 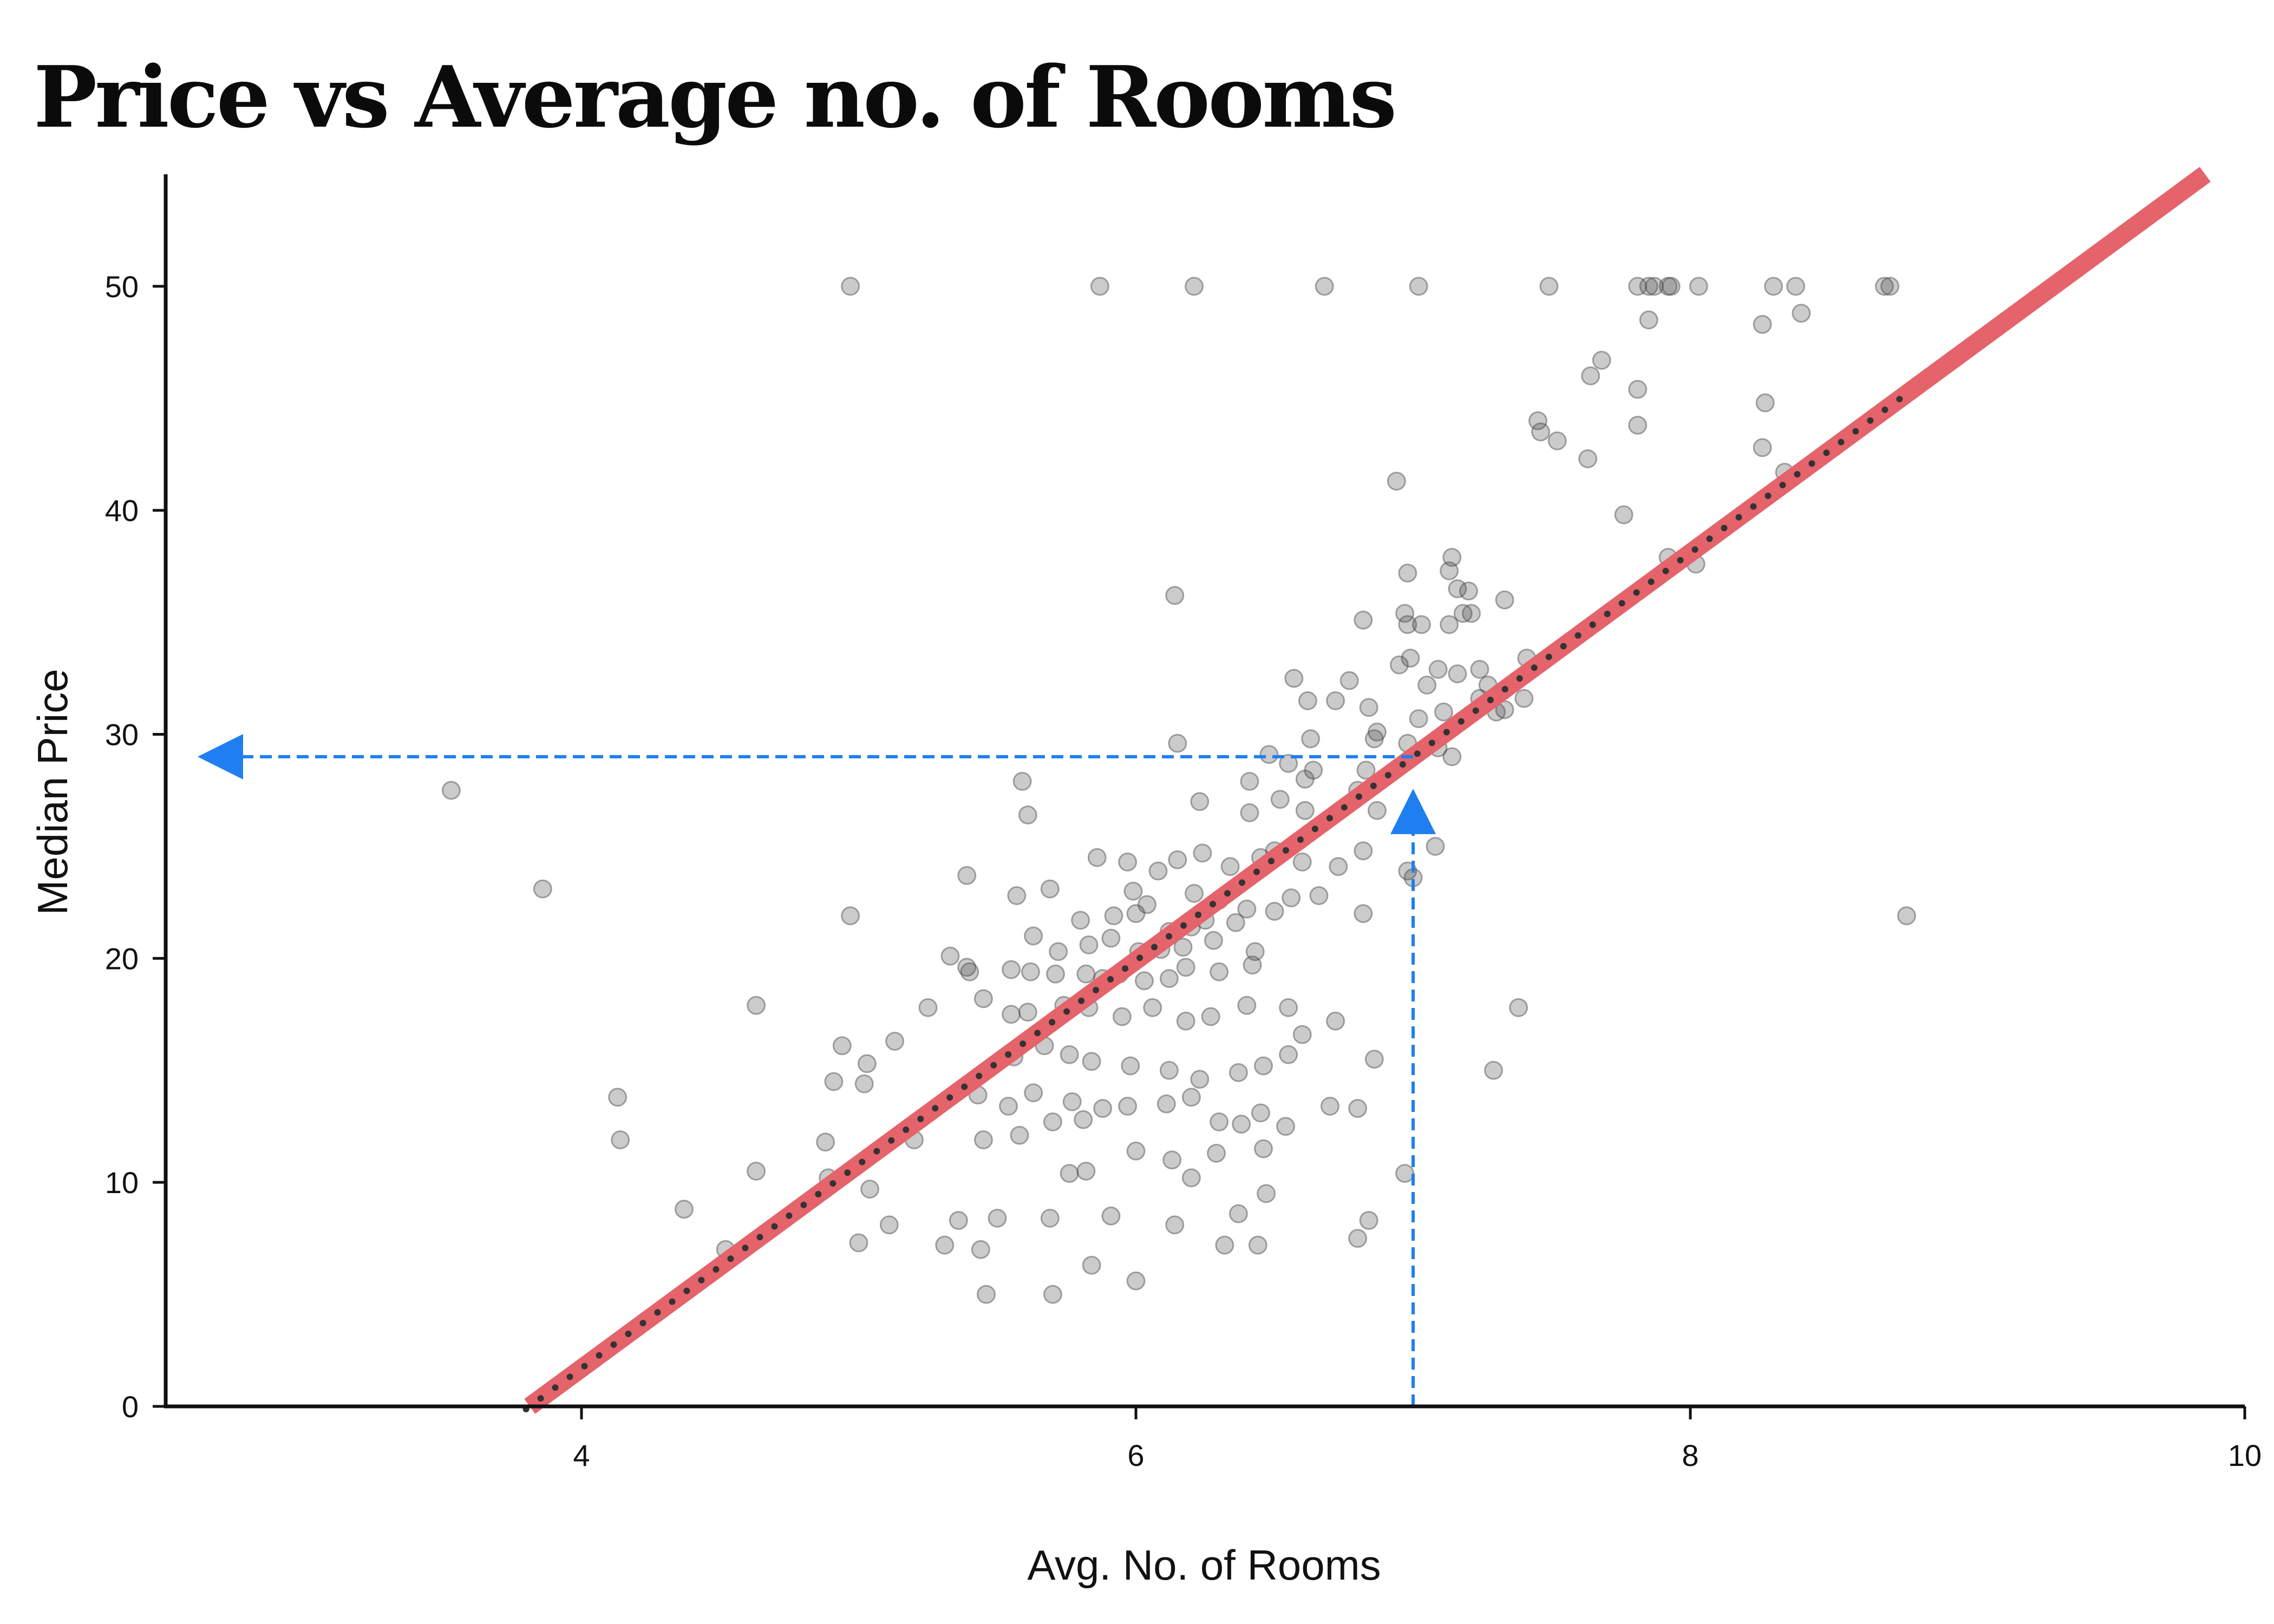 What do you see at coordinates (122, 511) in the screenshot?
I see `y-tick-label: 40` at bounding box center [122, 511].